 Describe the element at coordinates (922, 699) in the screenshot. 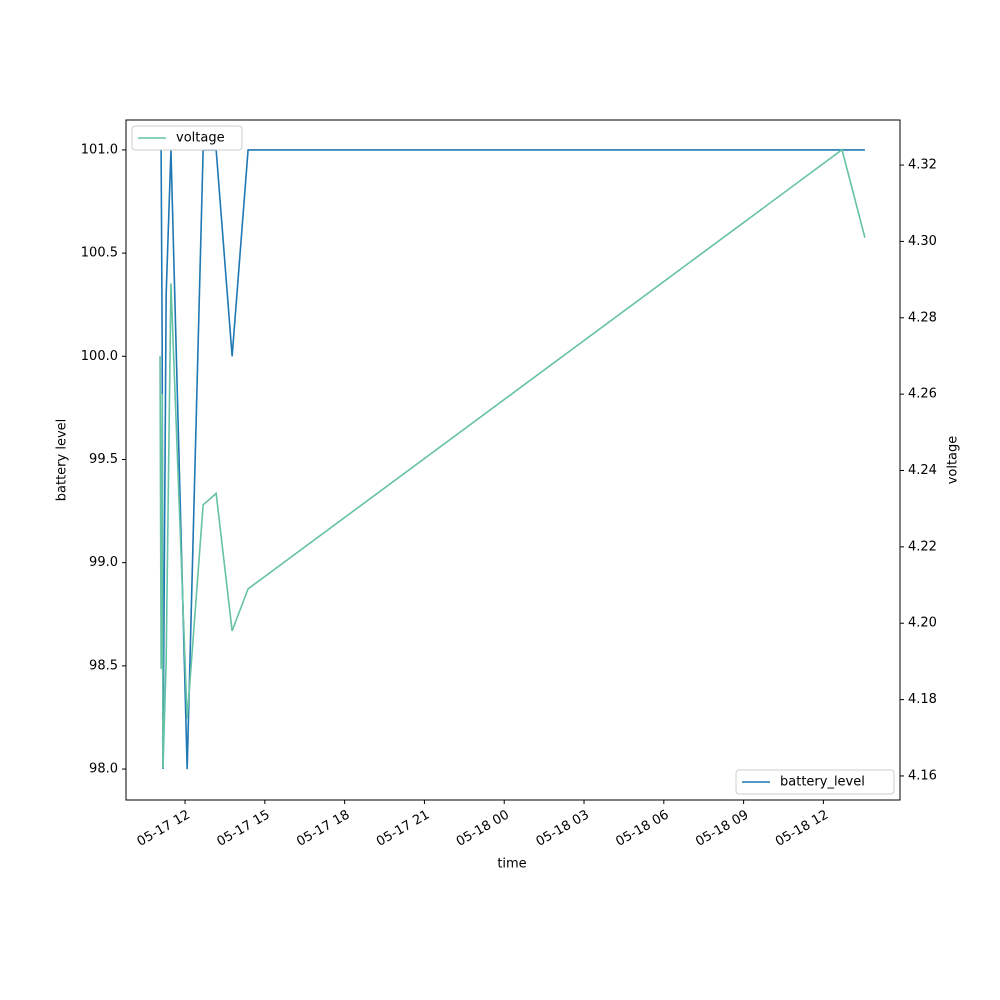

I see `y2-tick-label: 4.18` at that location.